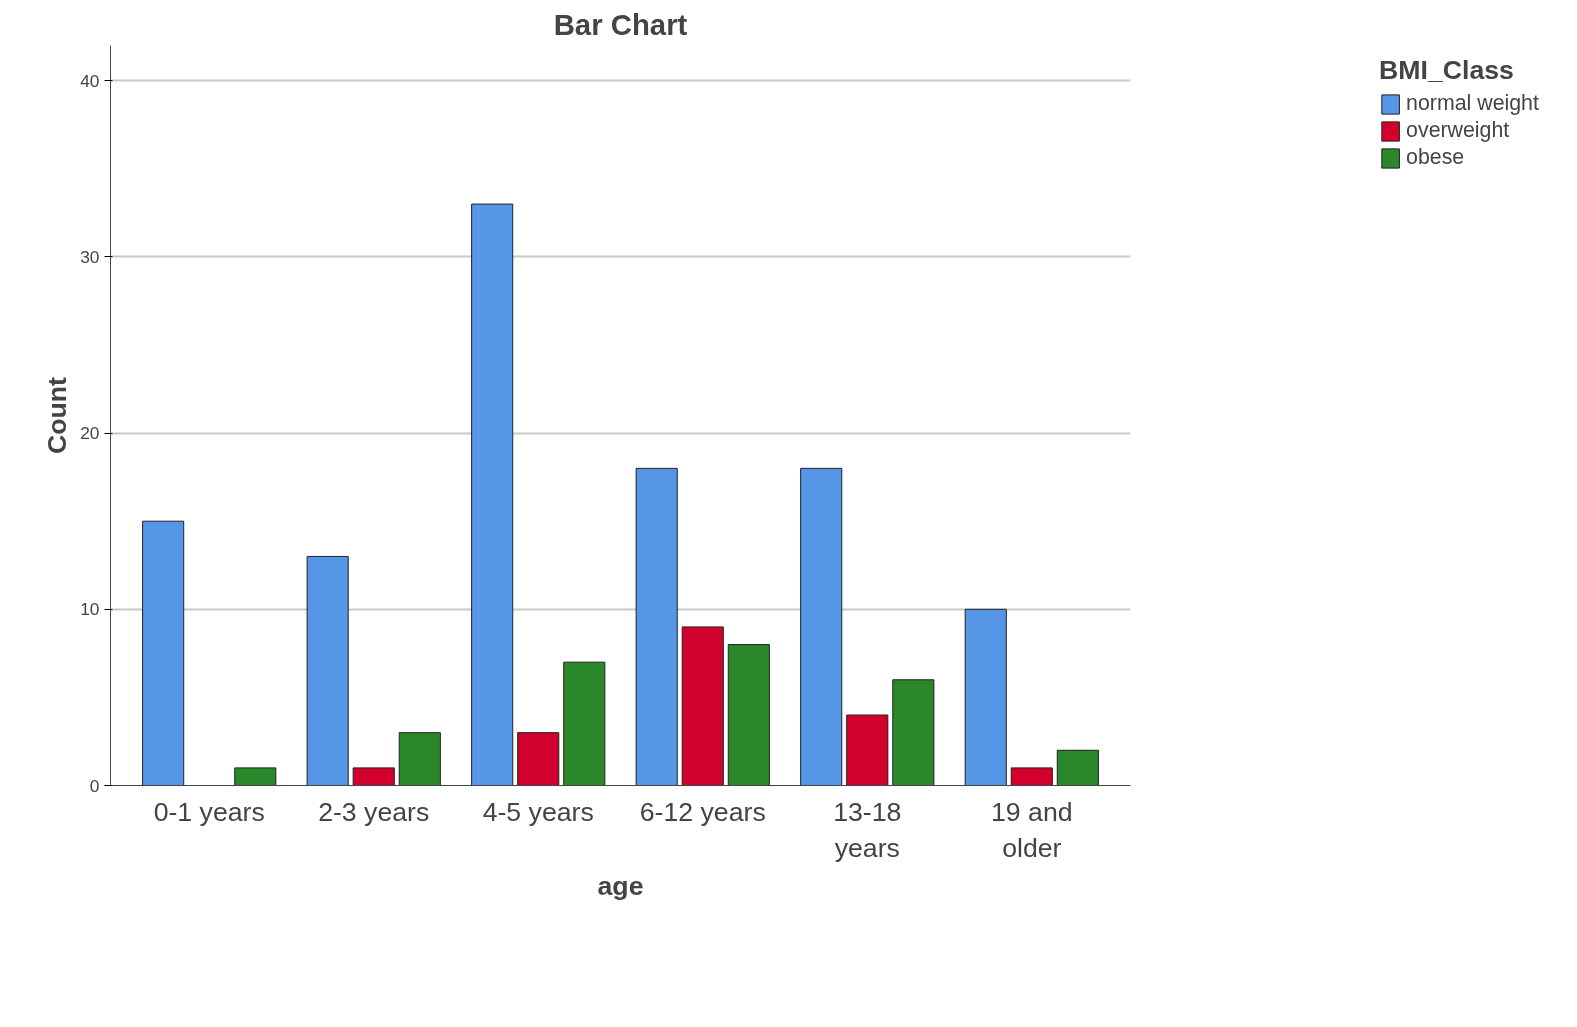  Describe the element at coordinates (1458, 130) in the screenshot. I see `legend-label: overweight` at that location.